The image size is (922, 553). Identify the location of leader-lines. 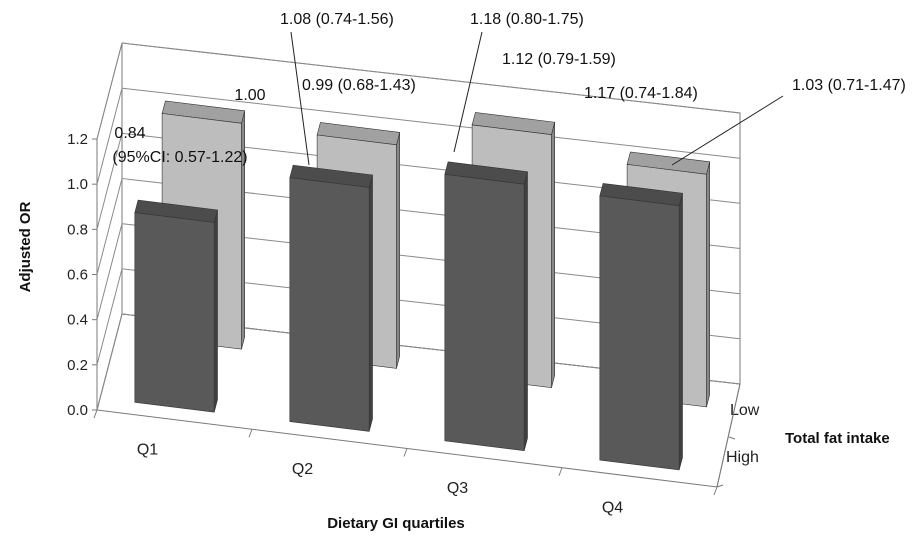
(537, 98).